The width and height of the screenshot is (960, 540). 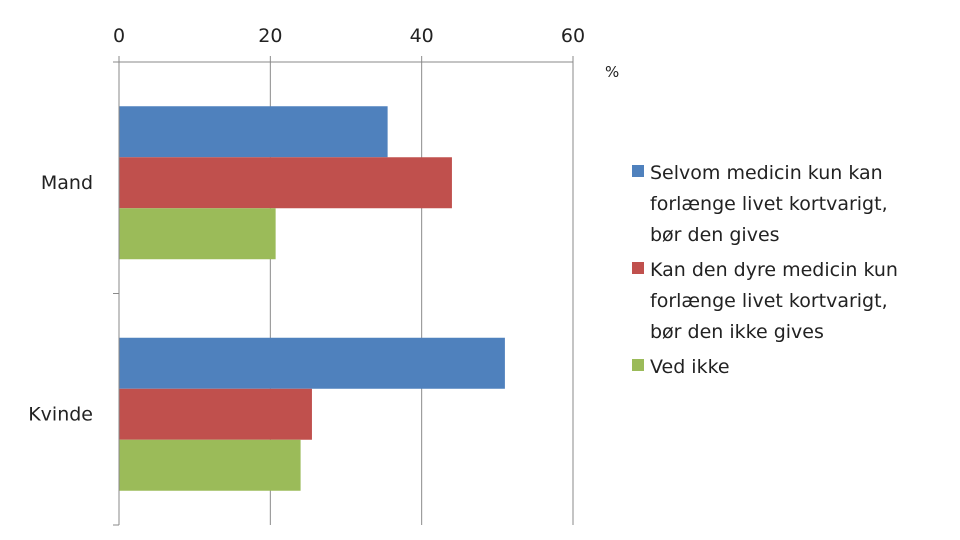 What do you see at coordinates (737, 332) in the screenshot?
I see `legend-label: bør den ikke gives` at bounding box center [737, 332].